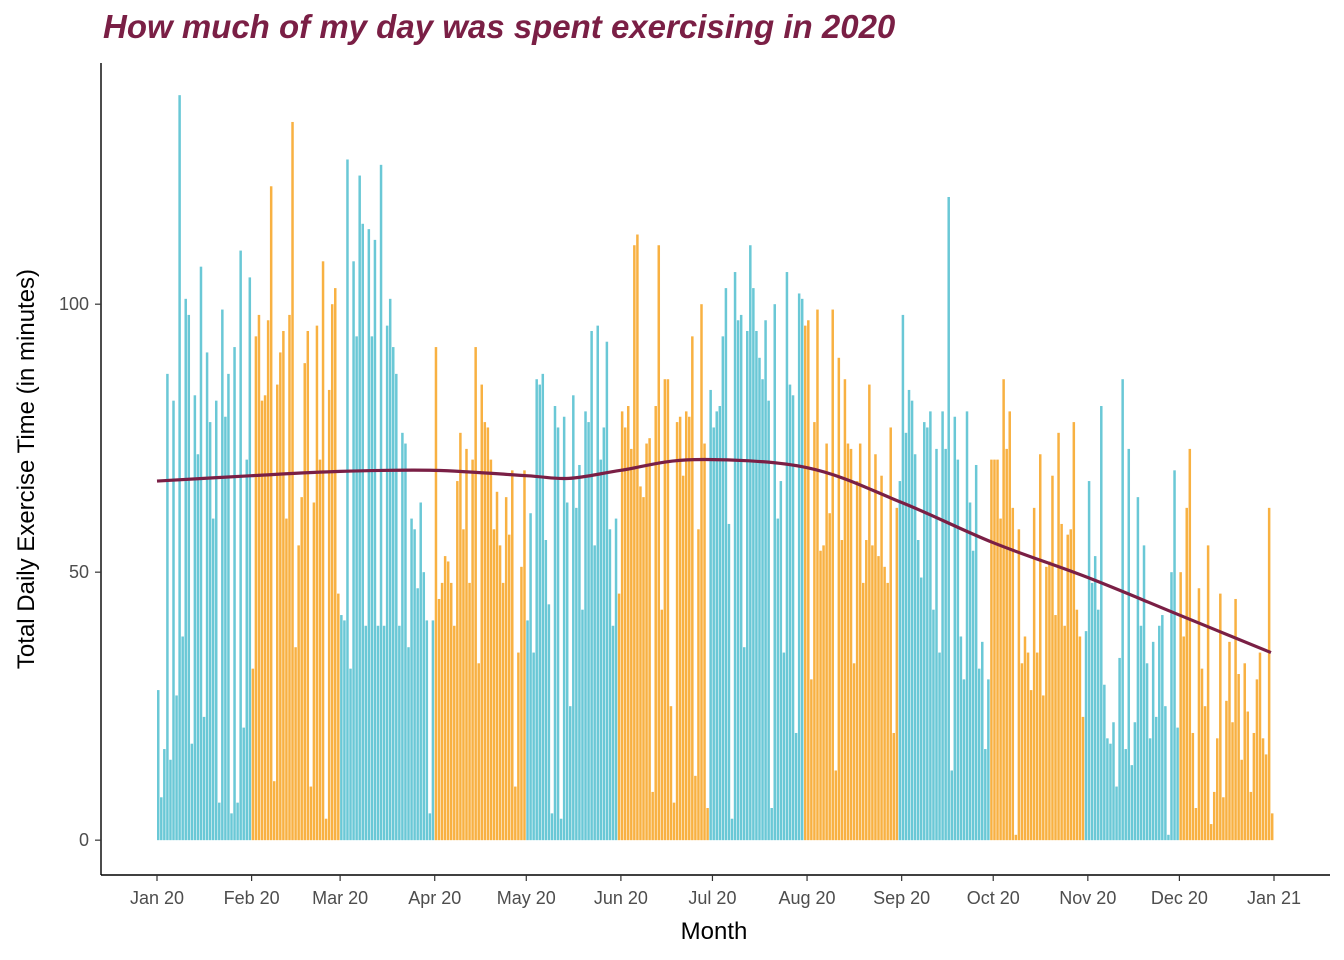 This screenshot has height=960, width=1344. I want to click on x-tick-label: Sep 20, so click(901, 898).